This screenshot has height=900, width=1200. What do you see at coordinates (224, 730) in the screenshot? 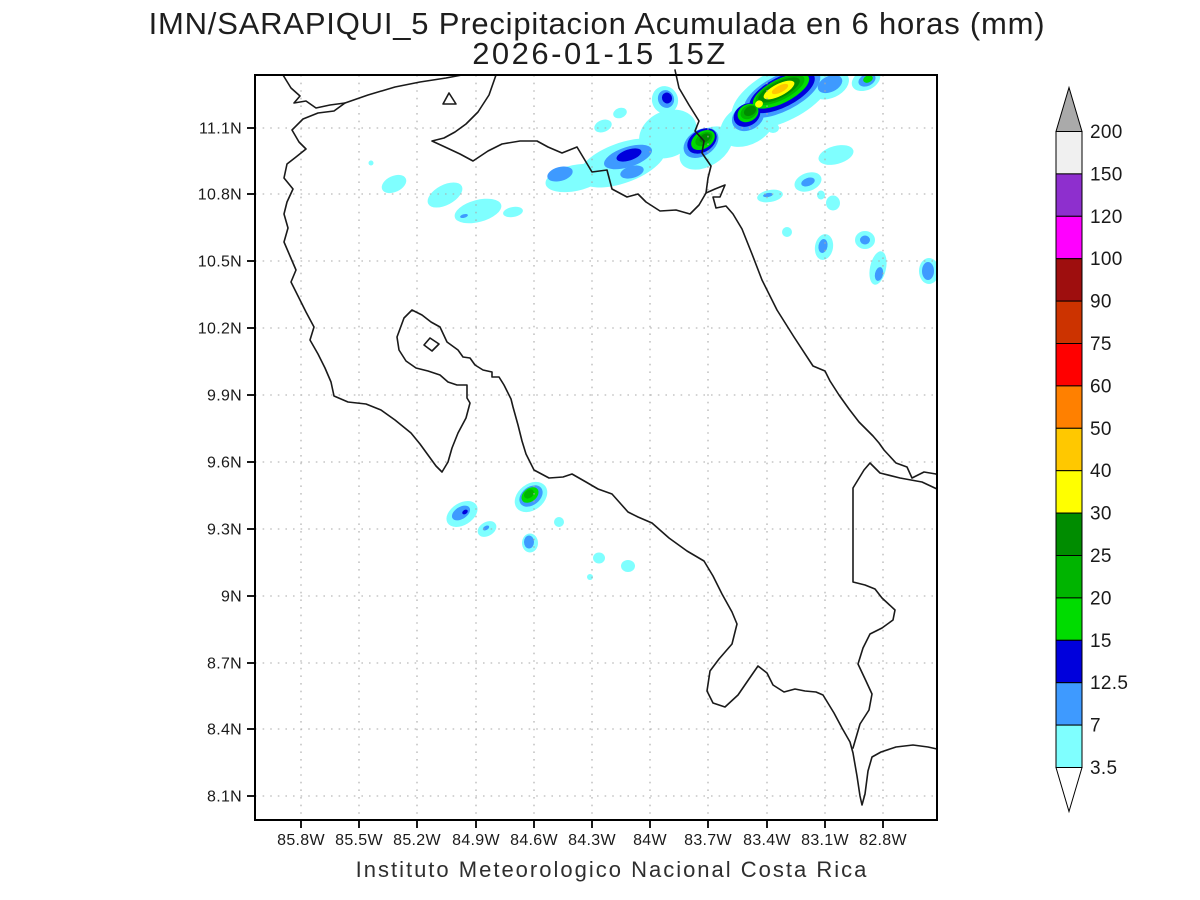
I see `y-tick-label: 8.4N` at bounding box center [224, 730].